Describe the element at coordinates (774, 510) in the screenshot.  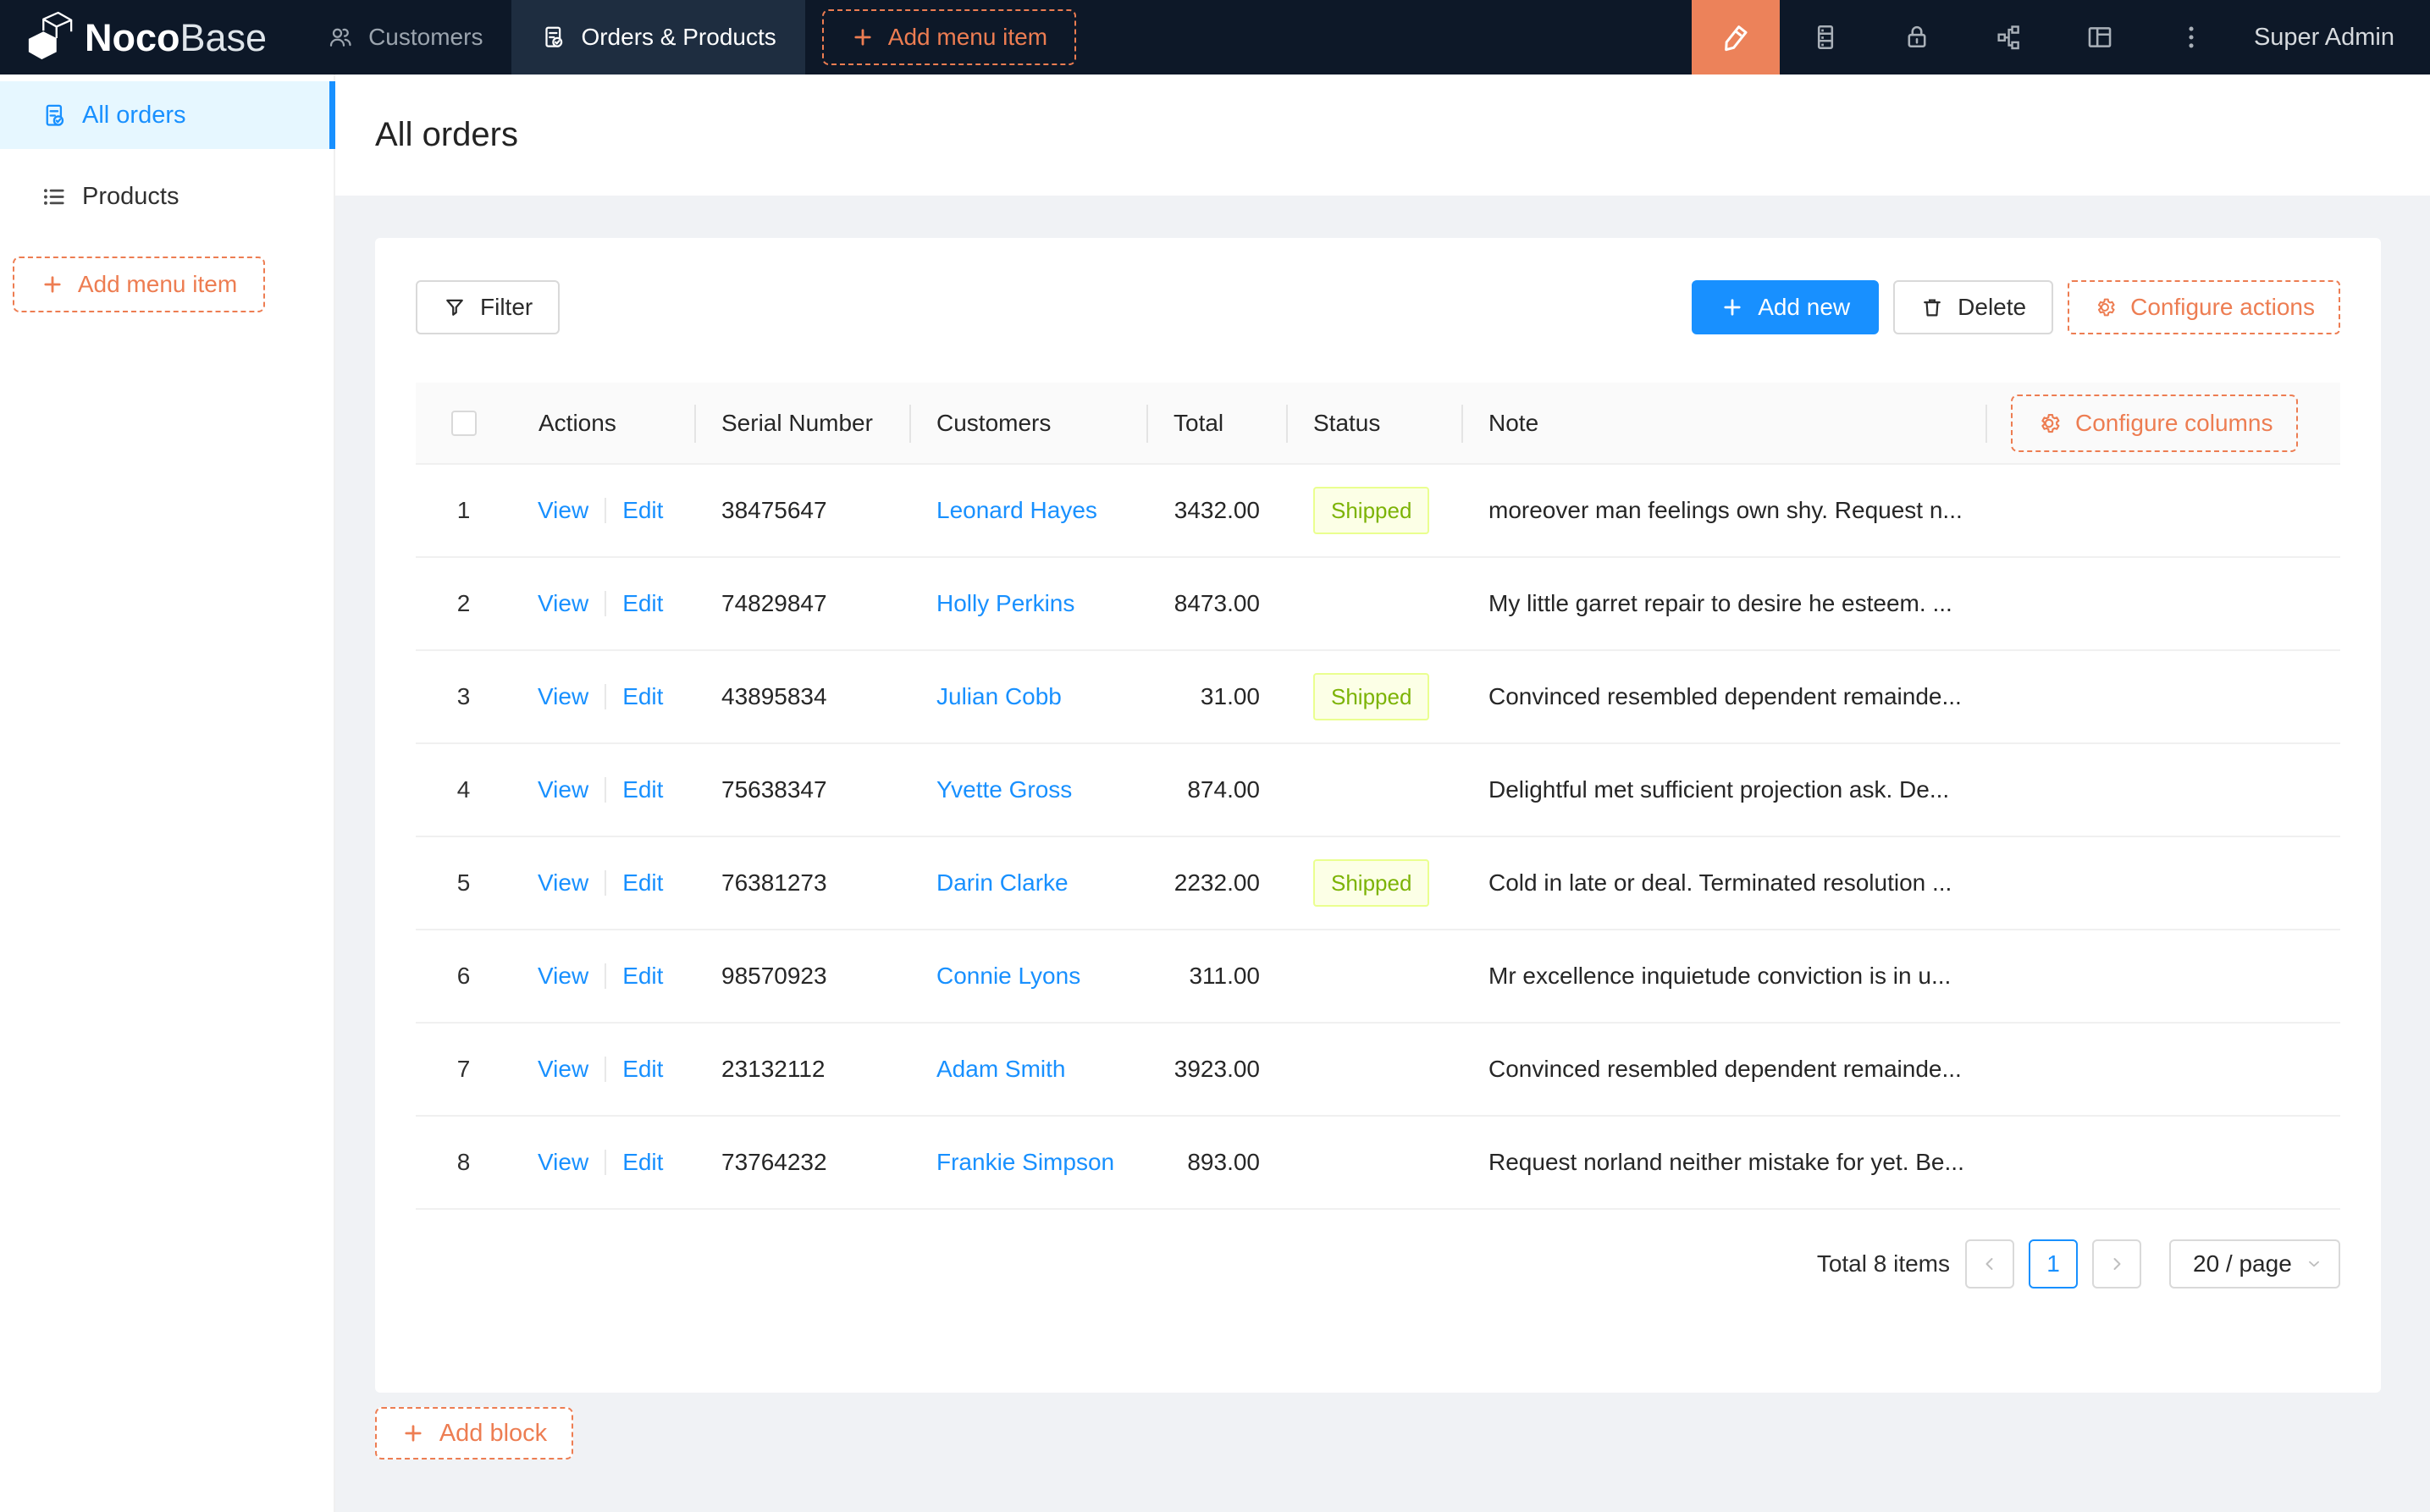
I see `serial-number-cell: 38475647` at that location.